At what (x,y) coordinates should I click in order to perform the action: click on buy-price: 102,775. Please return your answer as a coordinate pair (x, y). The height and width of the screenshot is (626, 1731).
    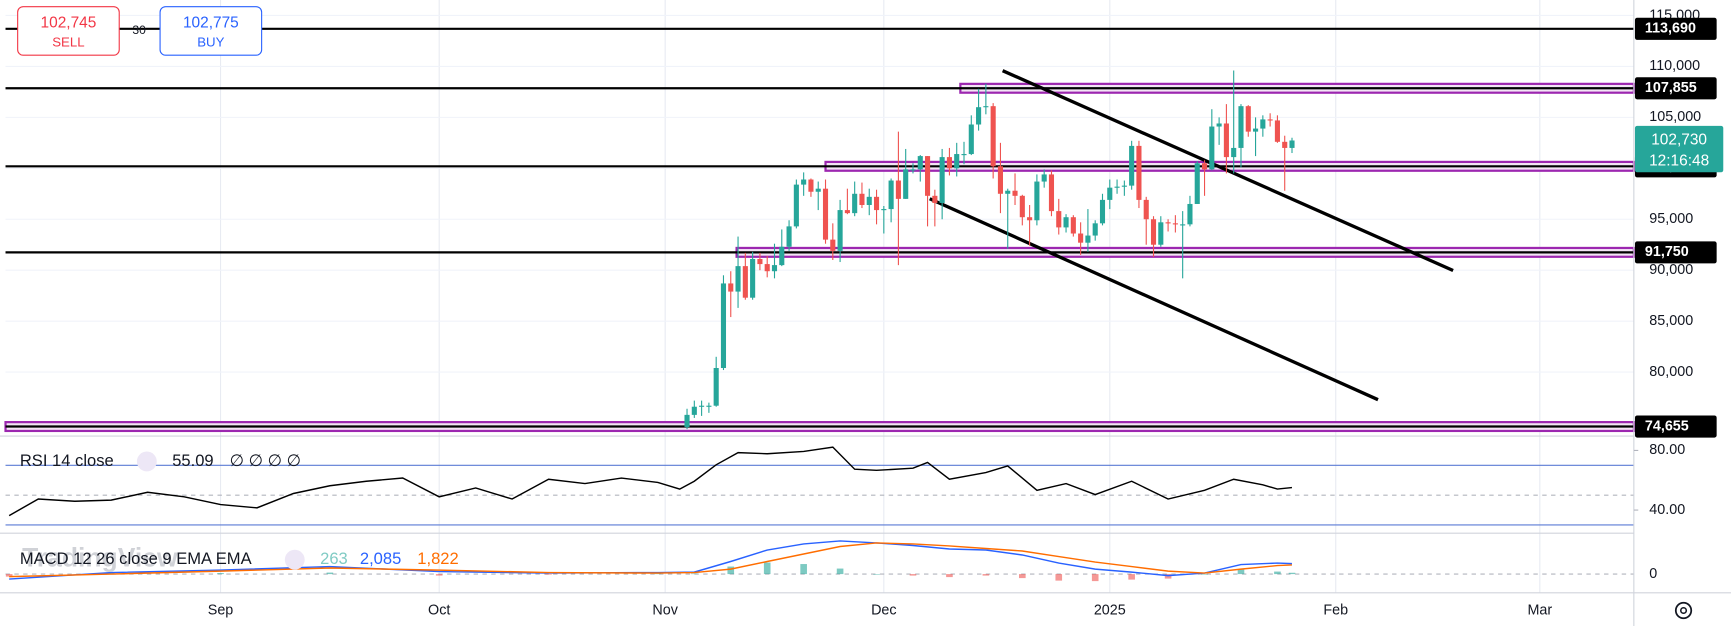
    Looking at the image, I should click on (211, 22).